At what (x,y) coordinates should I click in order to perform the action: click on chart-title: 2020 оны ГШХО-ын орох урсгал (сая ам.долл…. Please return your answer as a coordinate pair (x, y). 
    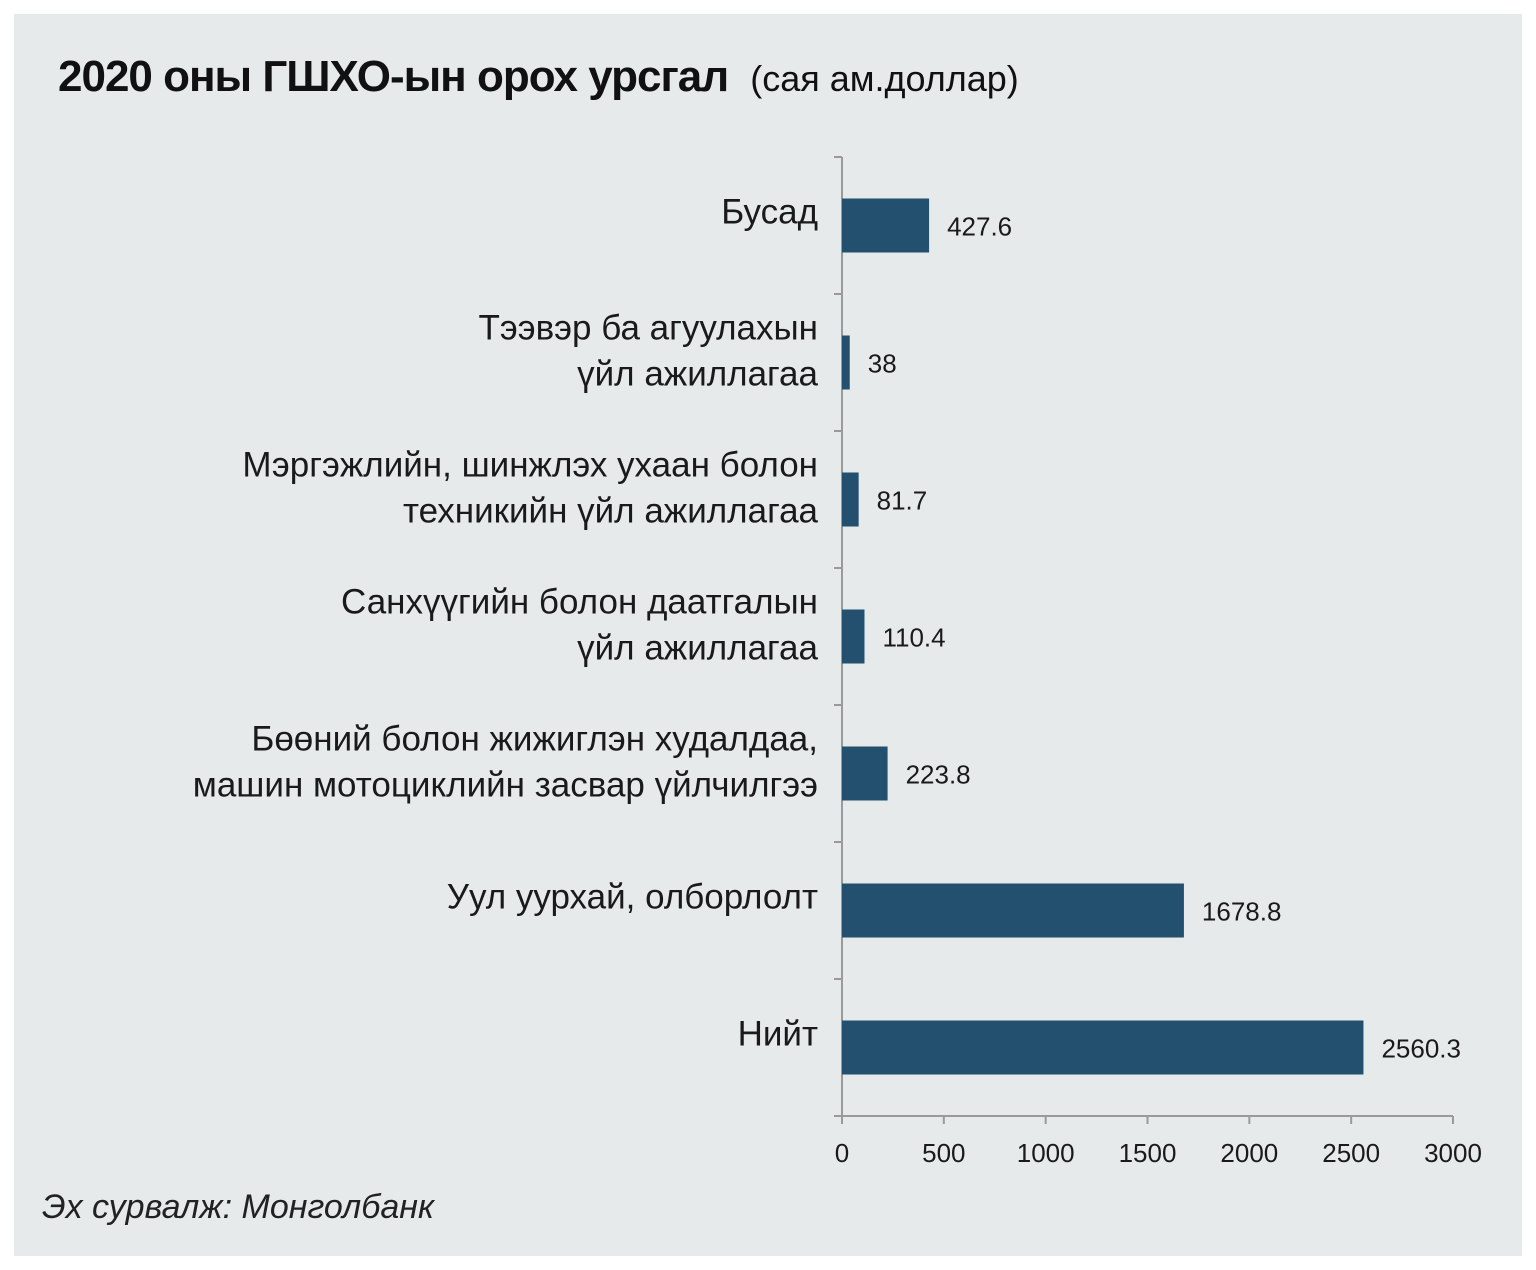
    Looking at the image, I should click on (538, 77).